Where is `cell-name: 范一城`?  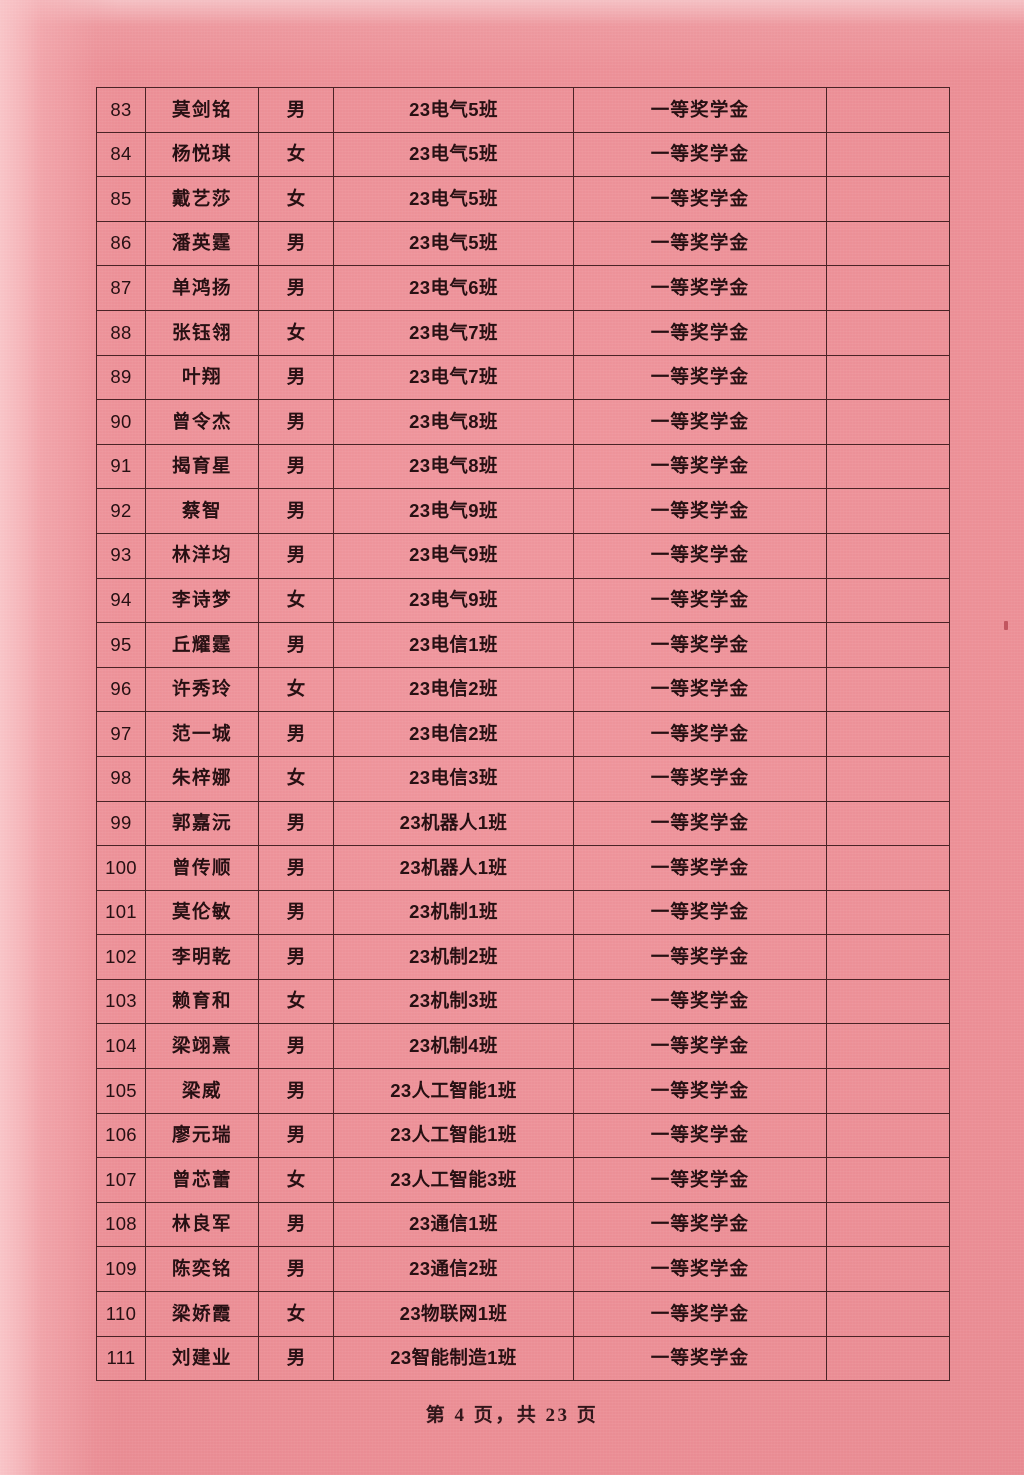
cell-name: 范一城 is located at coordinates (202, 734).